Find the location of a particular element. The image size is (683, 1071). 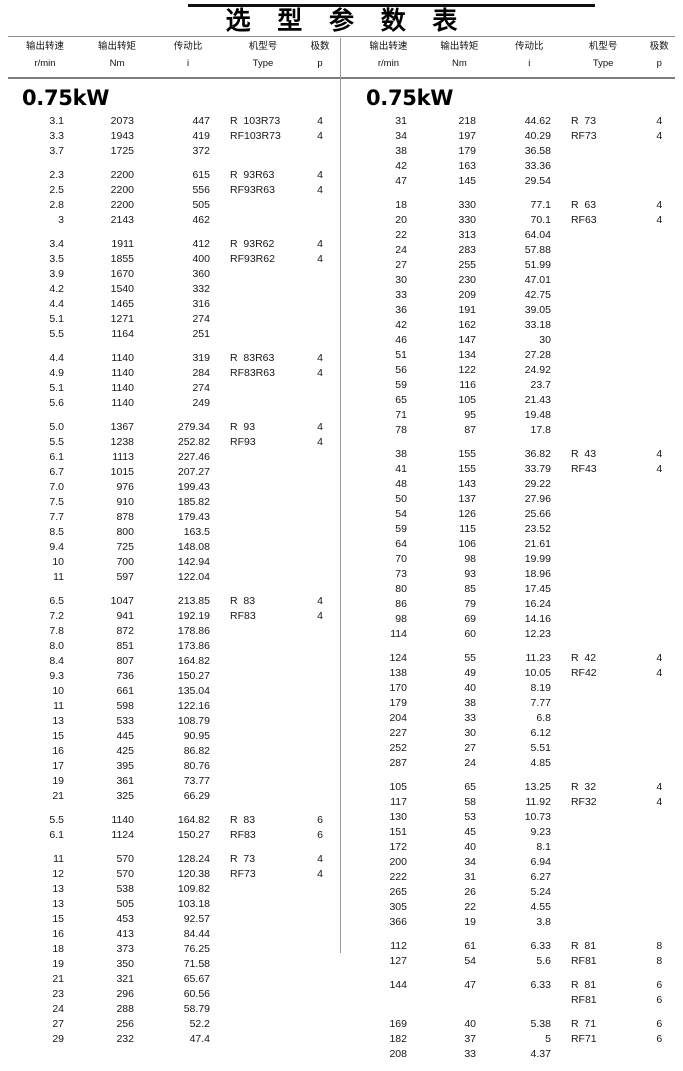

cell-ratio: 179.43 is located at coordinates (193, 517).